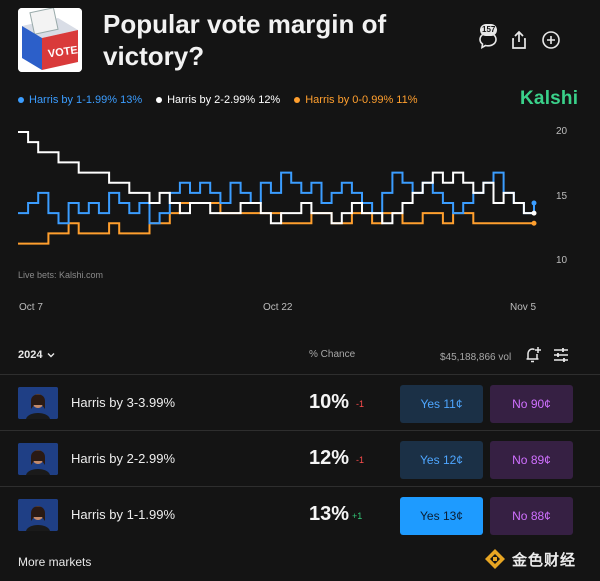  What do you see at coordinates (544, 560) in the screenshot?
I see `jinse-logo-text: 金色财经` at bounding box center [544, 560].